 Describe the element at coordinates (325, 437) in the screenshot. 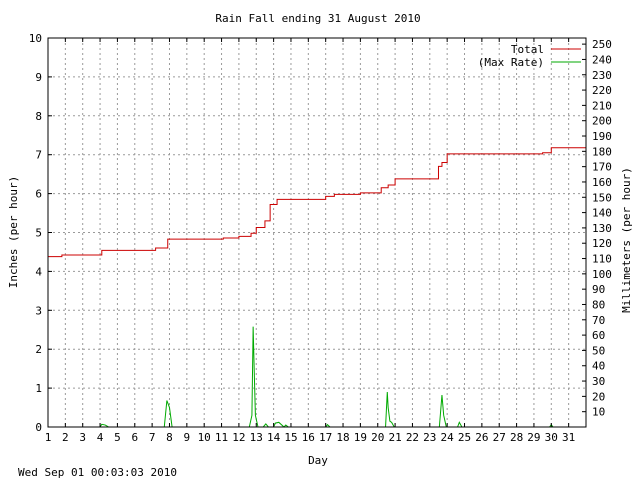

I see `x-tick-label: 17` at that location.